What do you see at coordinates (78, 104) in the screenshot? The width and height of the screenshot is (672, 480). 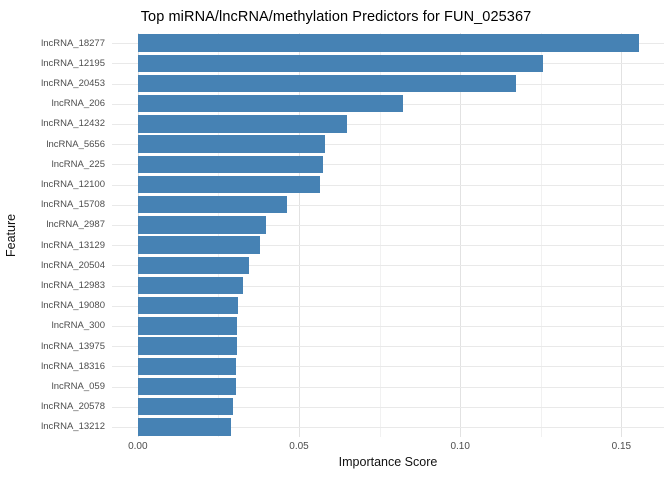 I see `y-tick-label: lncRNA_206` at bounding box center [78, 104].